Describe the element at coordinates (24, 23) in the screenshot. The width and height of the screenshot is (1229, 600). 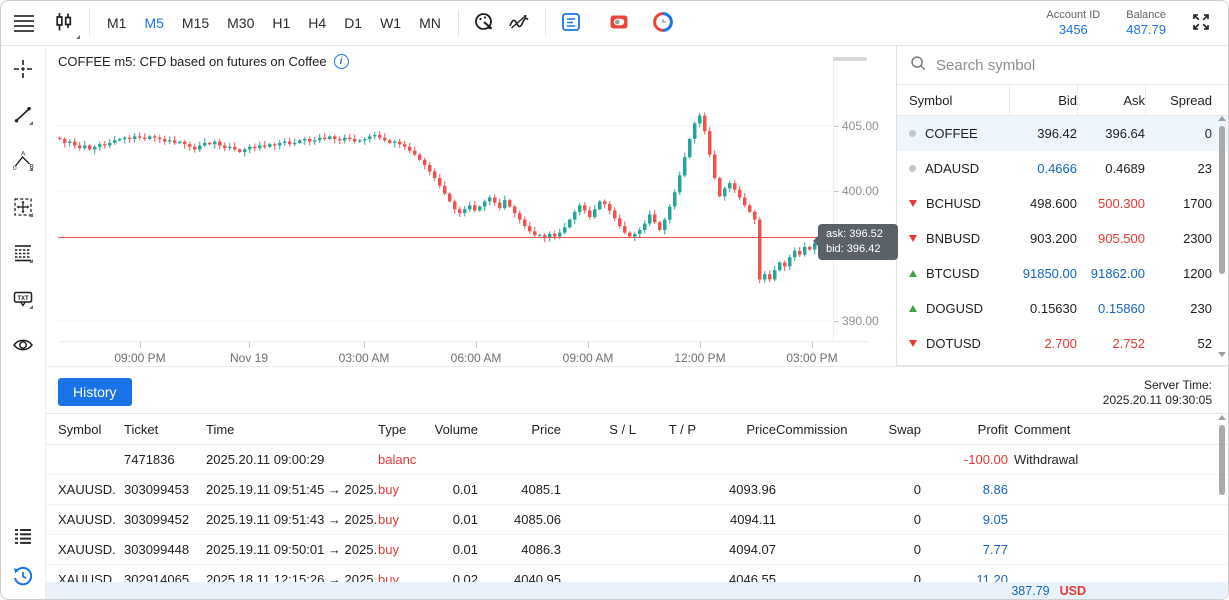
I see `hamburger-menu-button` at that location.